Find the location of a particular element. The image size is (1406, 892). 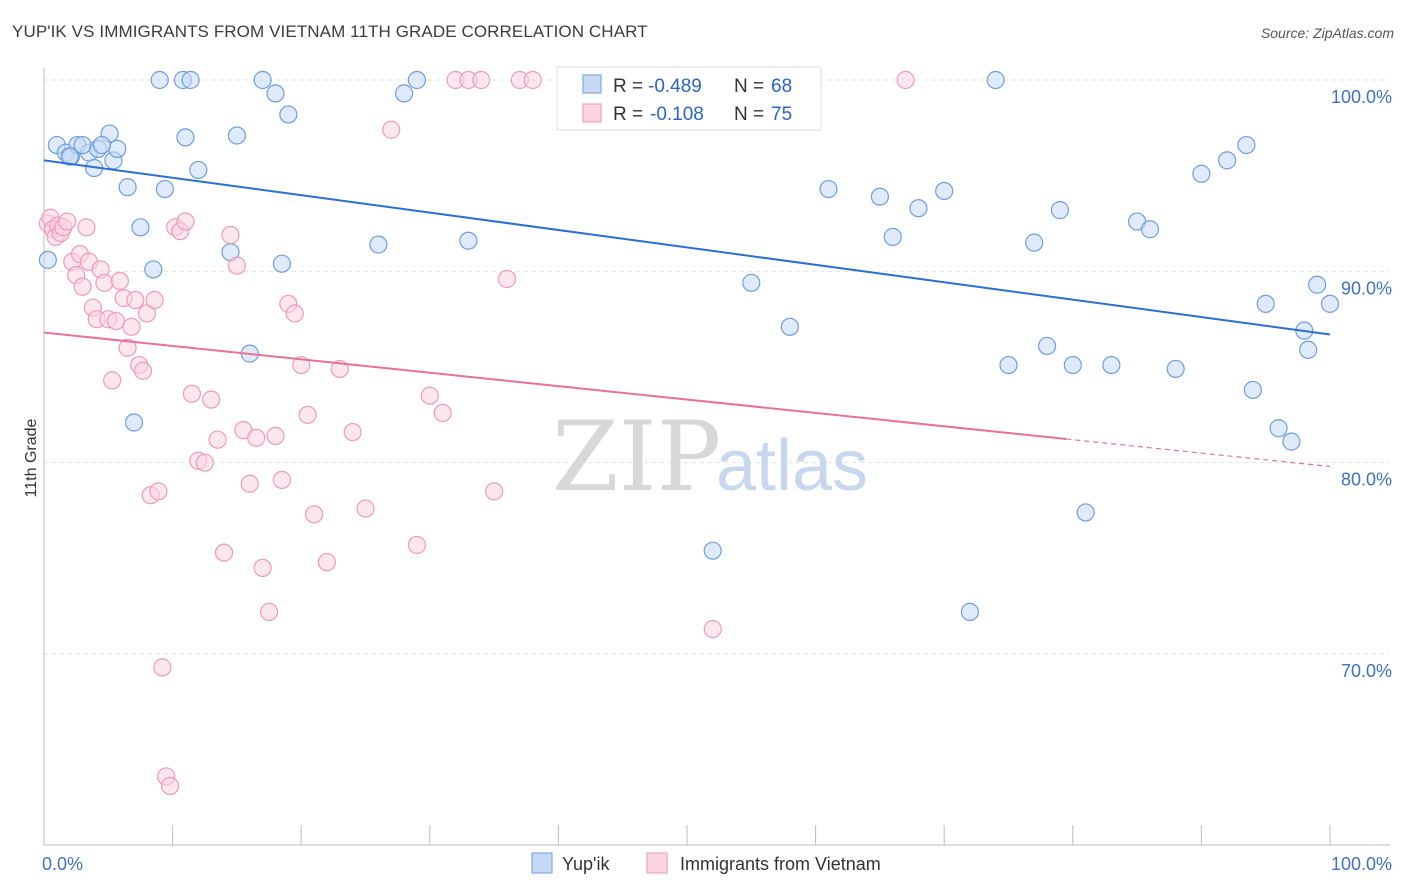

watermark-zip: ZIP is located at coordinates (636, 457).